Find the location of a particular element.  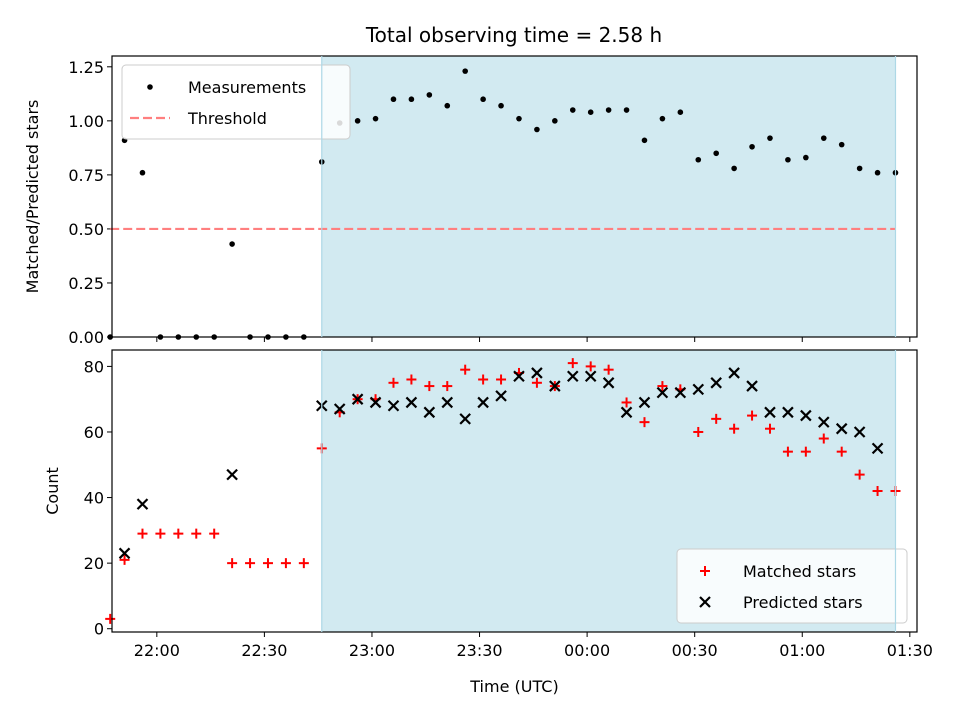

top-y-axis-label: Matched/Predicted stars is located at coordinates (32, 197).